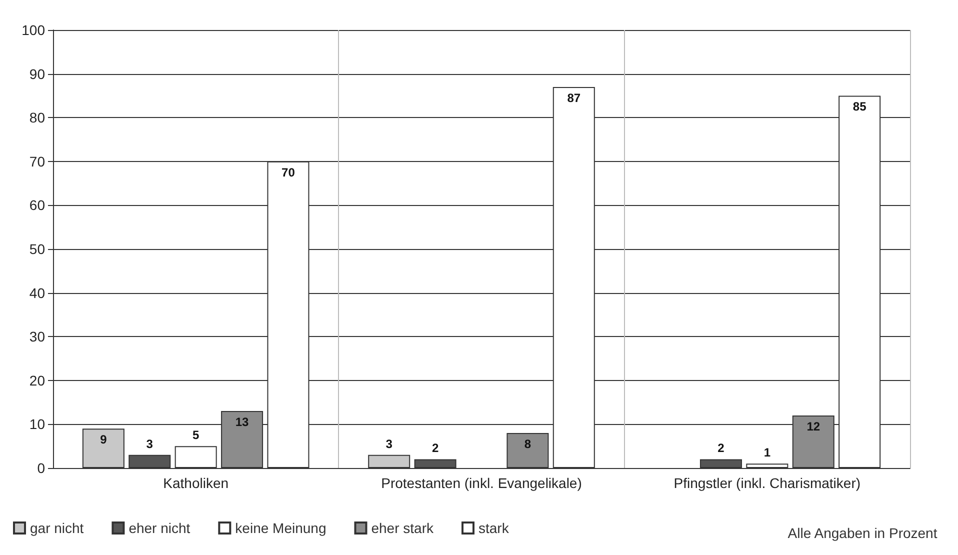 The height and width of the screenshot is (555, 958). Describe the element at coordinates (37, 380) in the screenshot. I see `y-tick-label: 20` at that location.